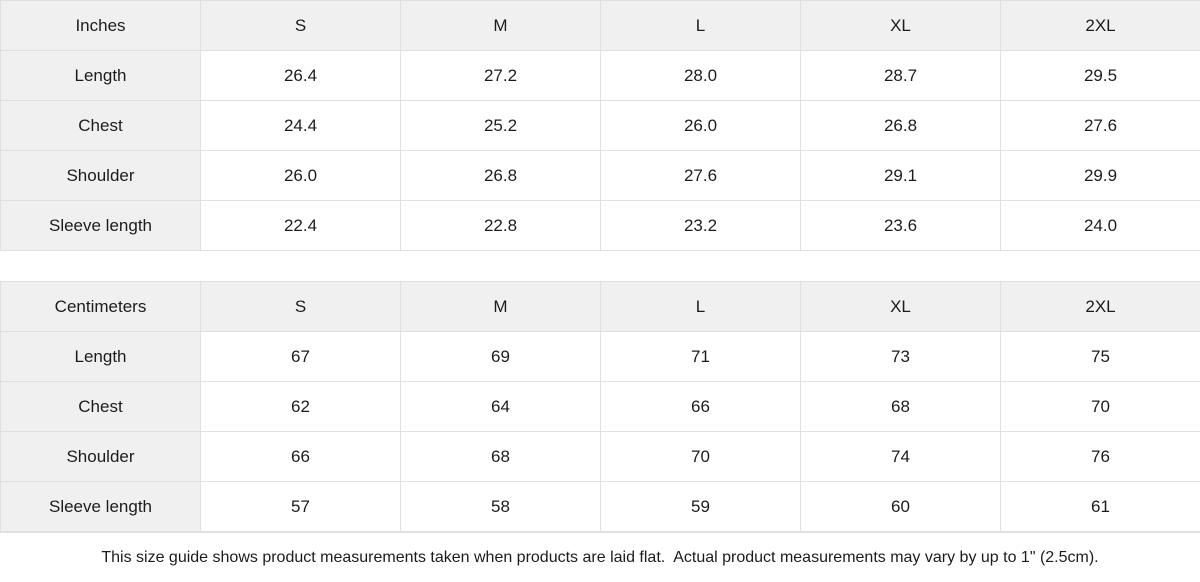 The height and width of the screenshot is (582, 1200). I want to click on measurement-cell: 23.2, so click(701, 226).